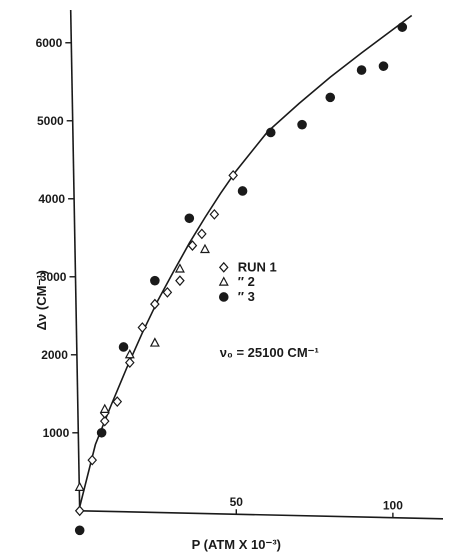  What do you see at coordinates (236, 544) in the screenshot?
I see `x-axis-title: P (ATM X 10⁻³)` at bounding box center [236, 544].